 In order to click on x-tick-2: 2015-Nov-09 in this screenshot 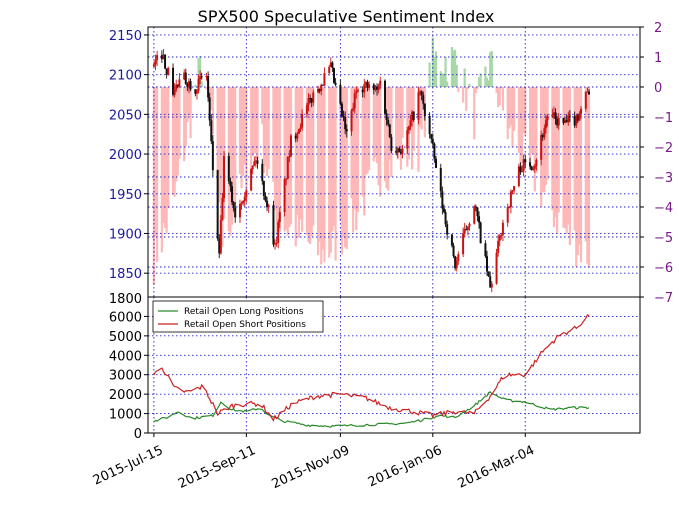, I will do `click(311, 467)`.